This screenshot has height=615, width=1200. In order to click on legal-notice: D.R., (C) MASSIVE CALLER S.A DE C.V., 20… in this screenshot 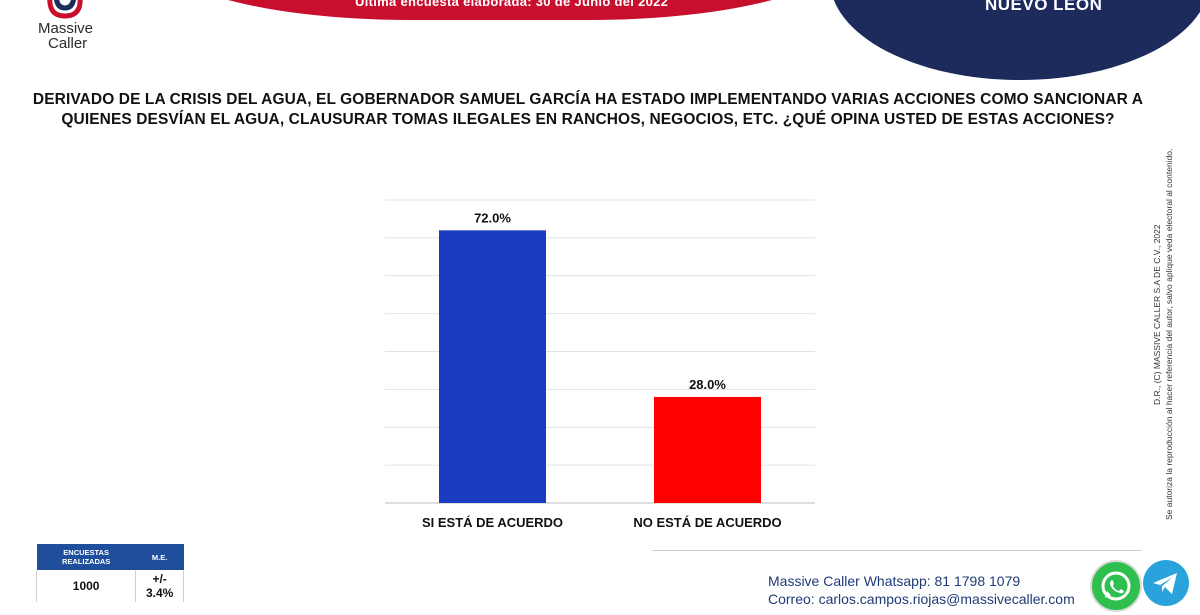, I will do `click(1163, 312)`.